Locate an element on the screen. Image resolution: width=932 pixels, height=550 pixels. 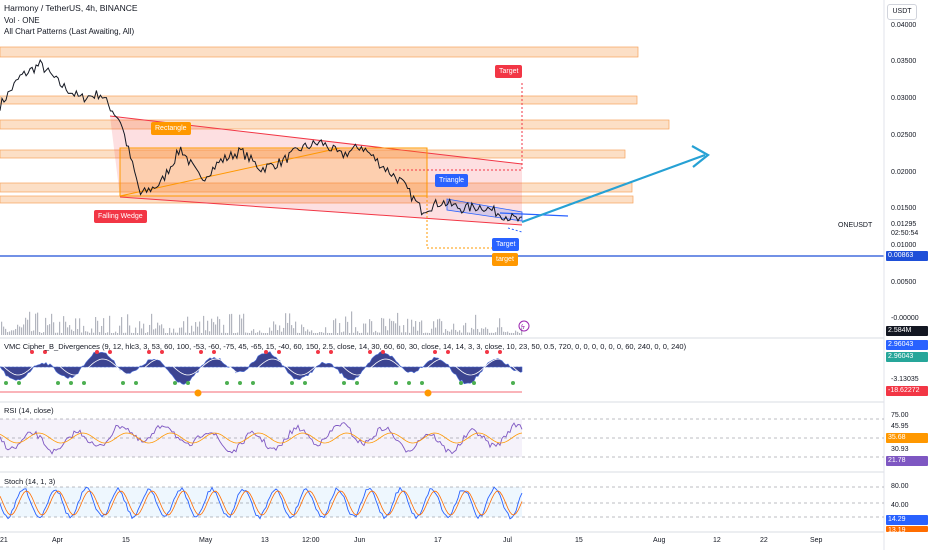
rsi-legend: RSI (14, close) is located at coordinates (29, 410).